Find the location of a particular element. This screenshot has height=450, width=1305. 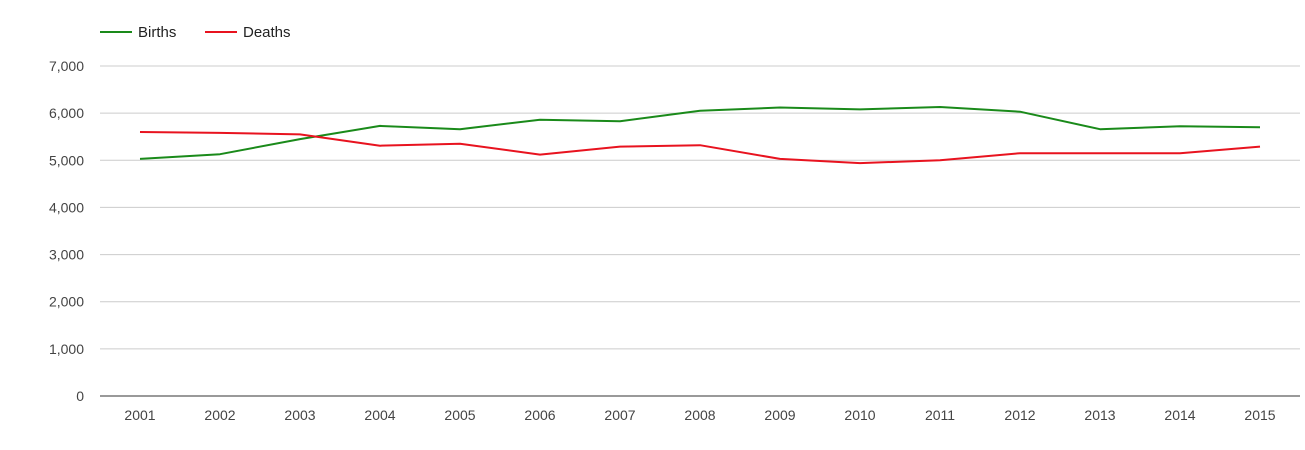

x-tick-label: 2001 is located at coordinates (139, 415).